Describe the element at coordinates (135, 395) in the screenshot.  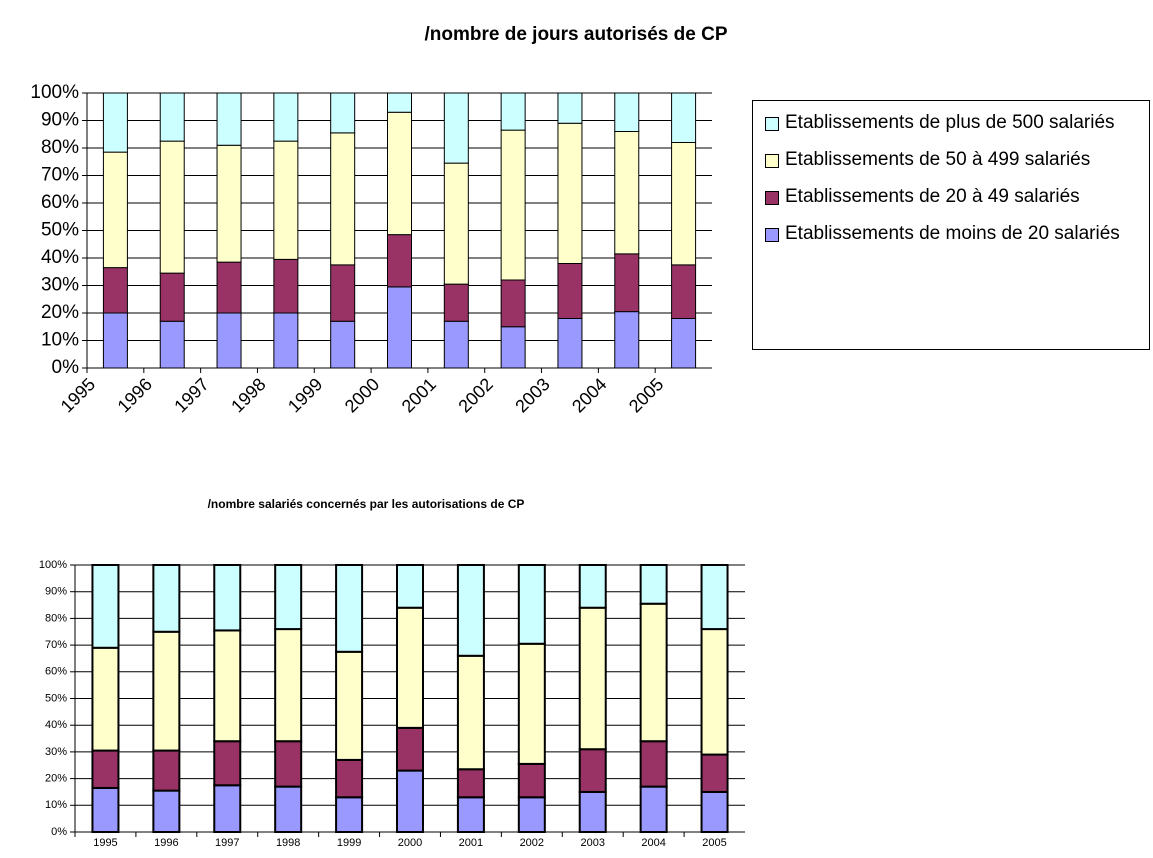
I see `x-tick-label: 1996` at that location.